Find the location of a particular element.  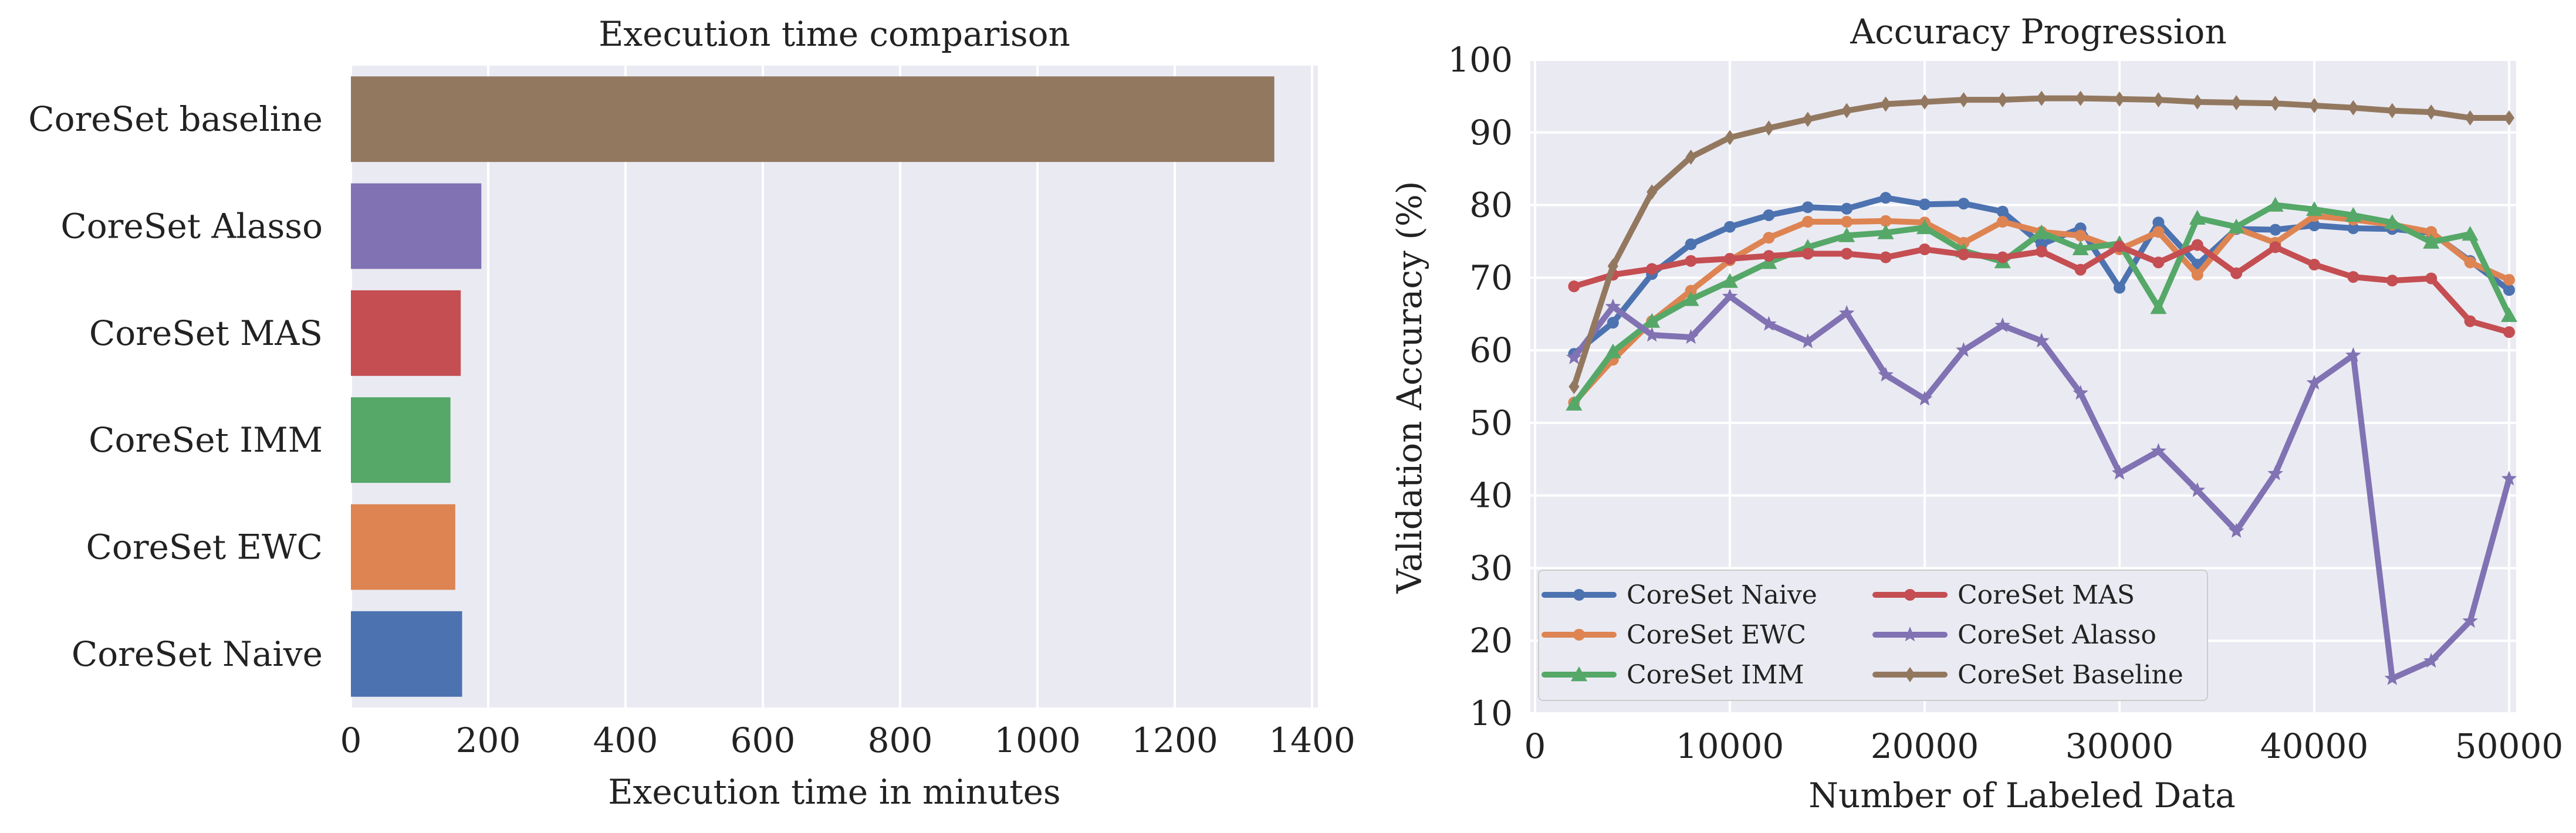

legend-item: CoreSet Baseline is located at coordinates (2027, 675).